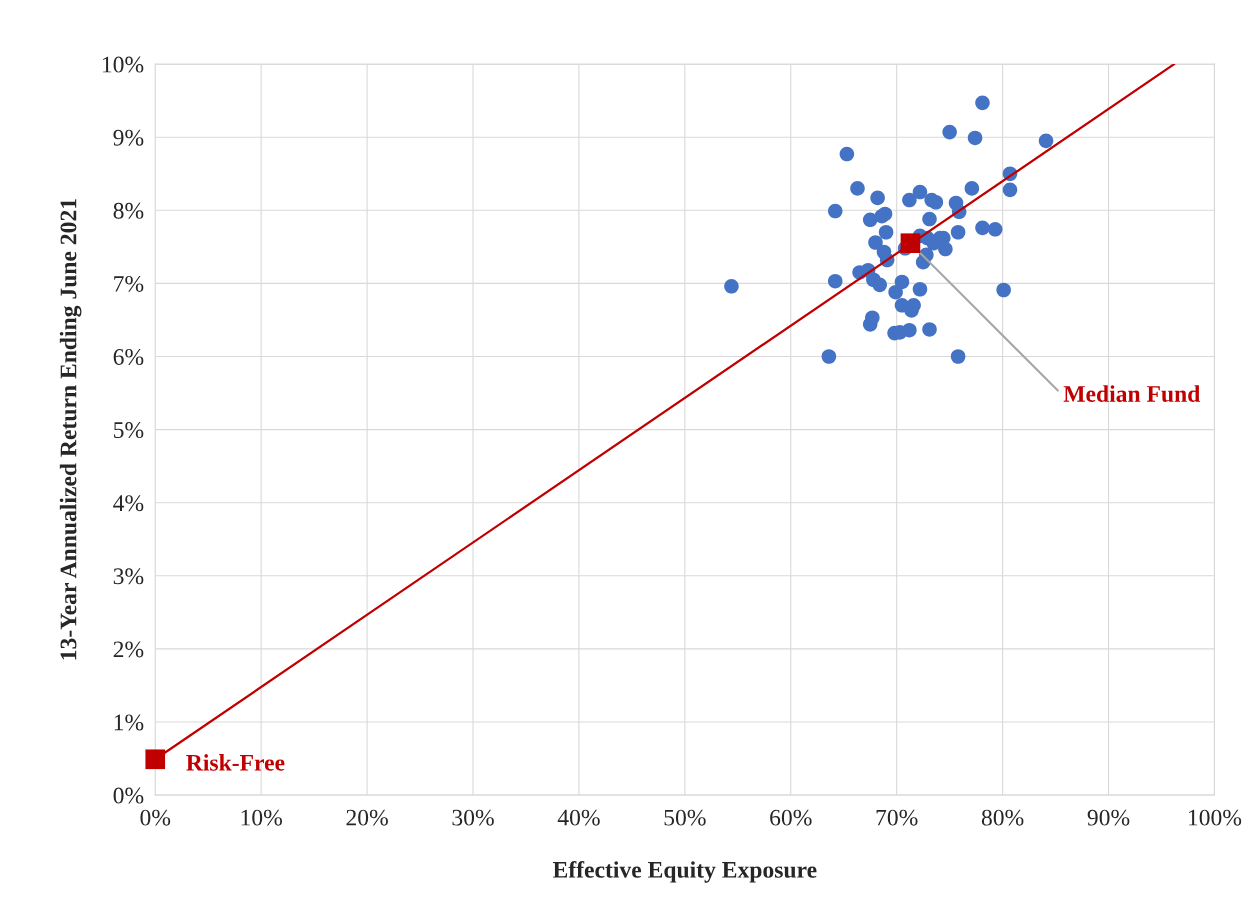 The width and height of the screenshot is (1252, 916). I want to click on y-tick-label: 10%, so click(123, 64).